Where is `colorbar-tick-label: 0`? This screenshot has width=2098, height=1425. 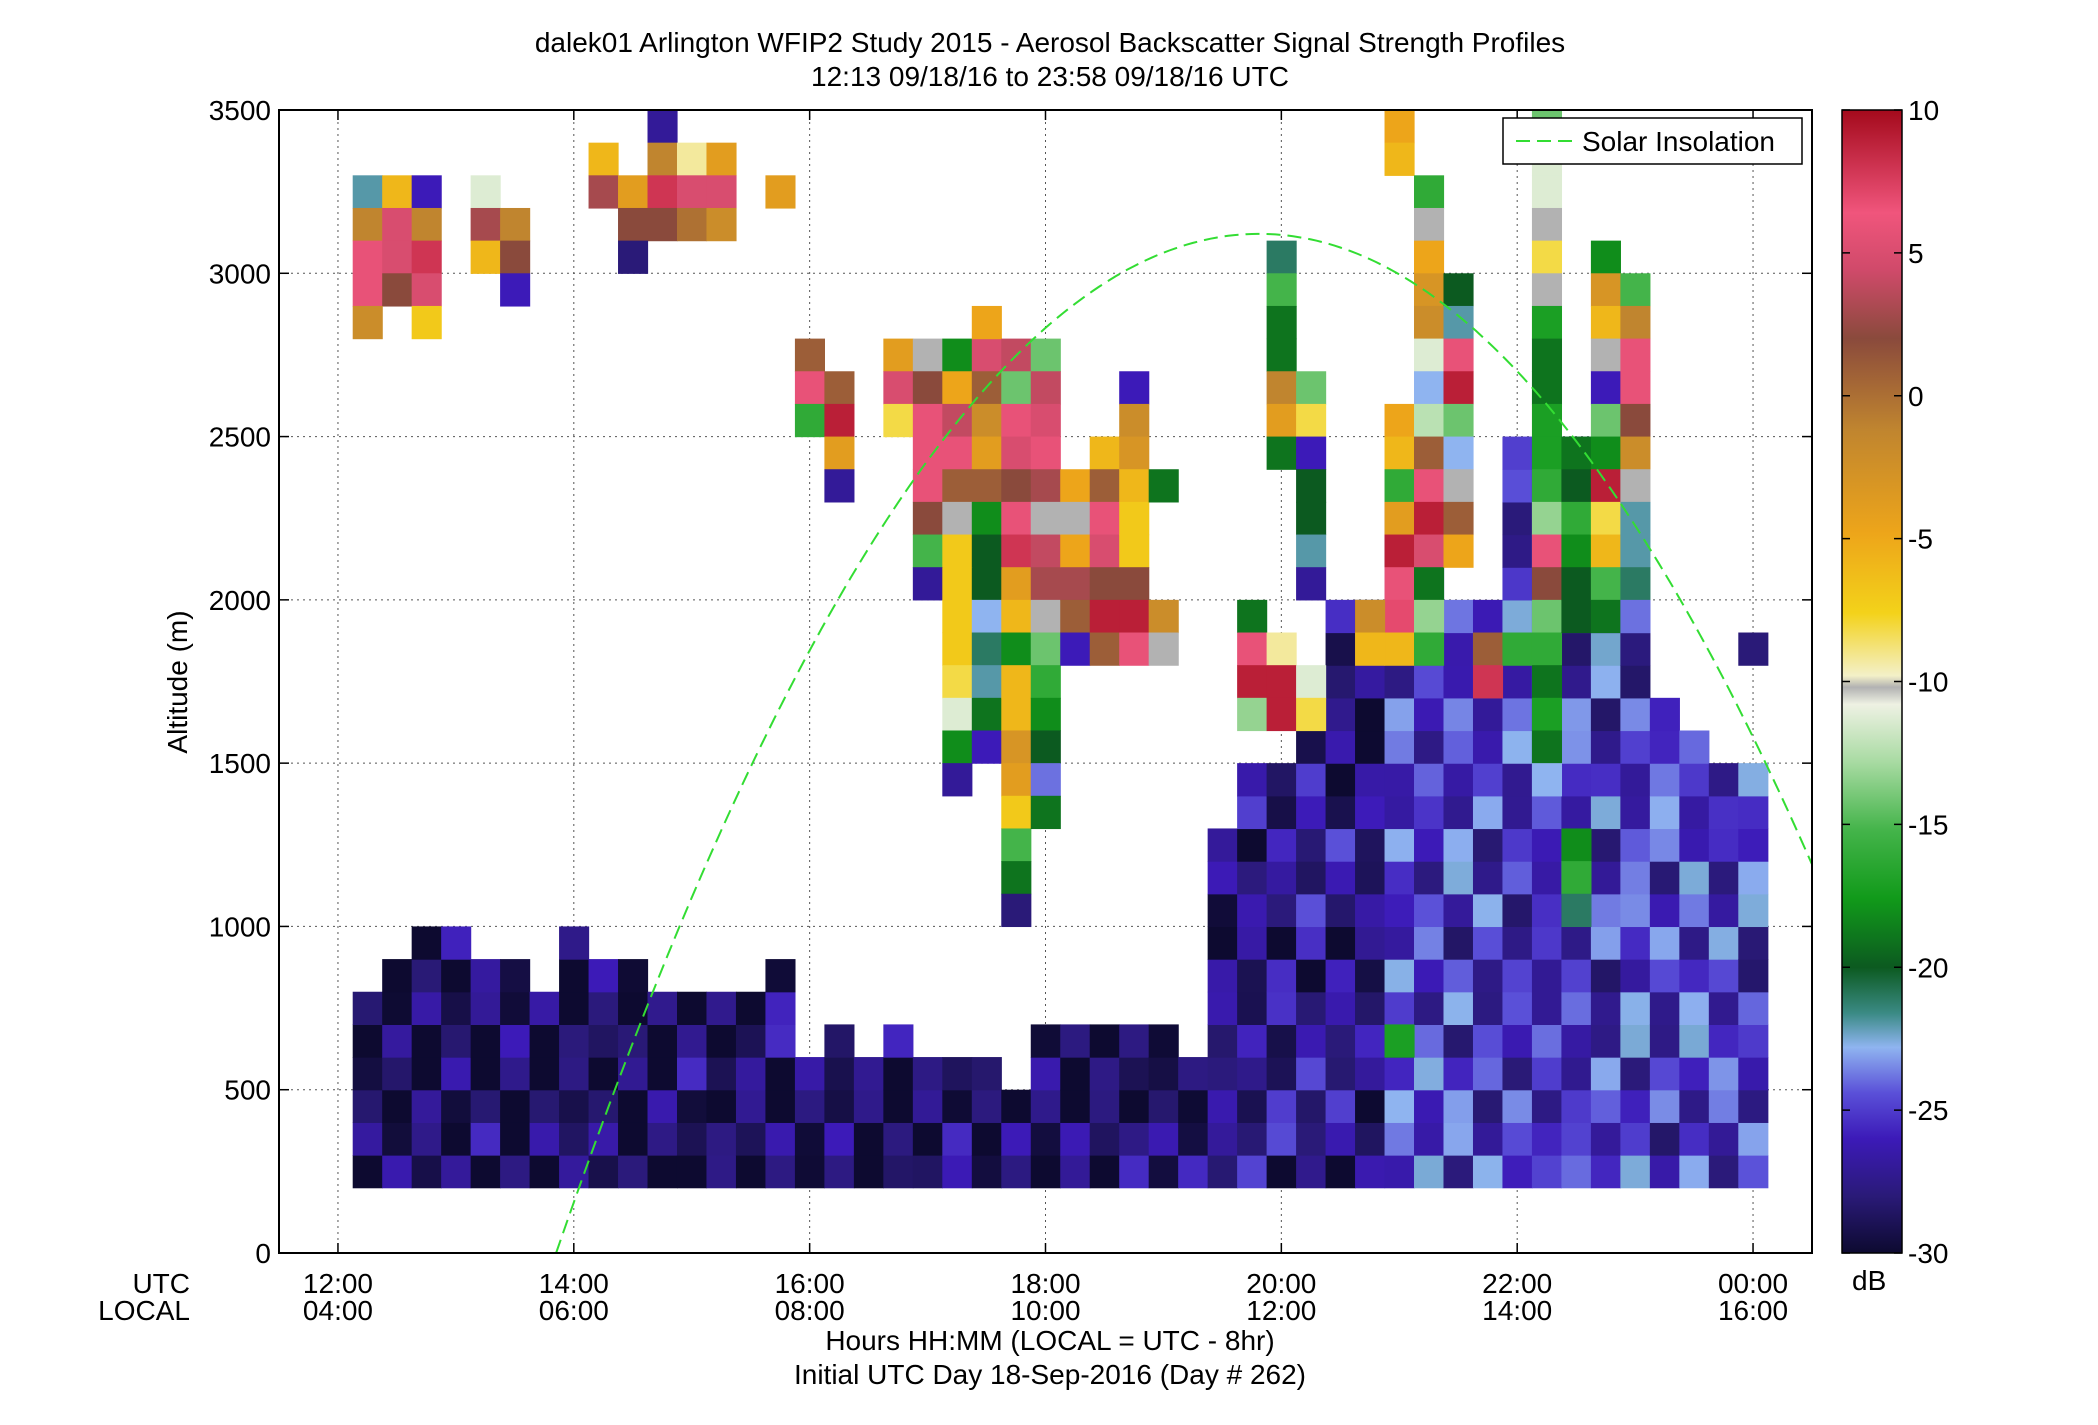 colorbar-tick-label: 0 is located at coordinates (1916, 396).